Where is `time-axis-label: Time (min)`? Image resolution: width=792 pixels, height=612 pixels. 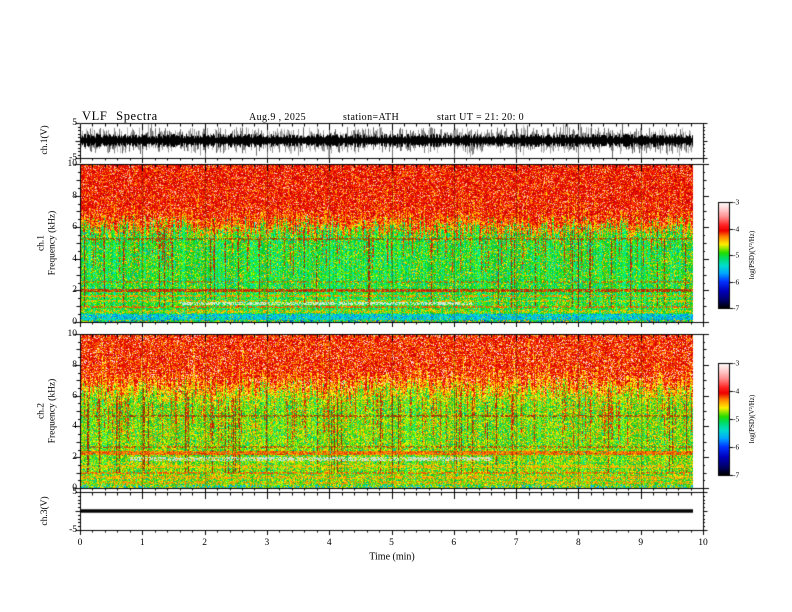
time-axis-label: Time (min) is located at coordinates (392, 557).